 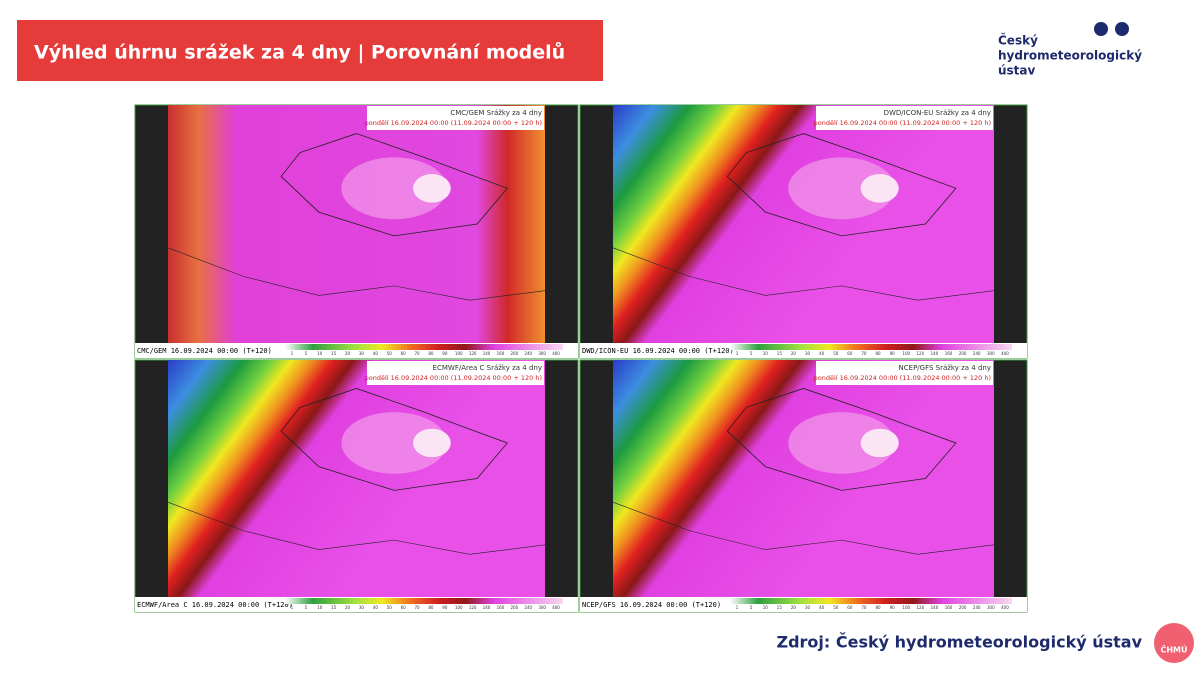 I want to click on logo-text: ústav, so click(x=1017, y=71).